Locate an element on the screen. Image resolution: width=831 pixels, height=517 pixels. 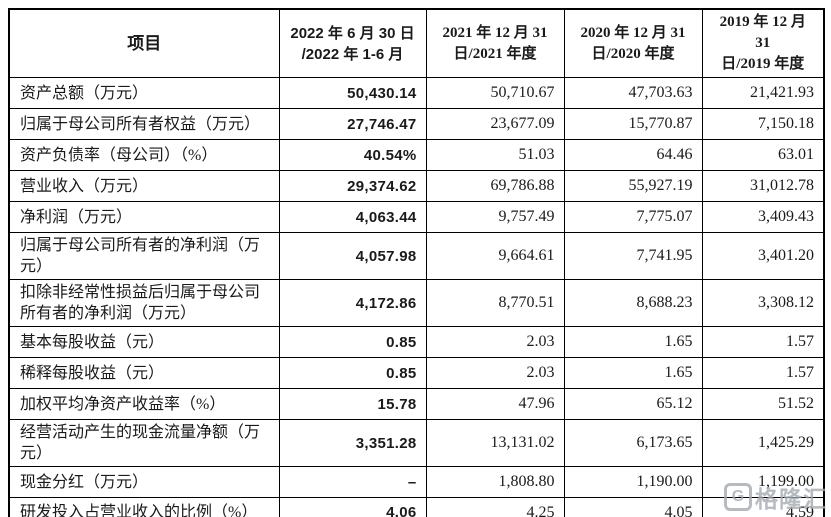
value-cell: 51.52 is located at coordinates (763, 404).